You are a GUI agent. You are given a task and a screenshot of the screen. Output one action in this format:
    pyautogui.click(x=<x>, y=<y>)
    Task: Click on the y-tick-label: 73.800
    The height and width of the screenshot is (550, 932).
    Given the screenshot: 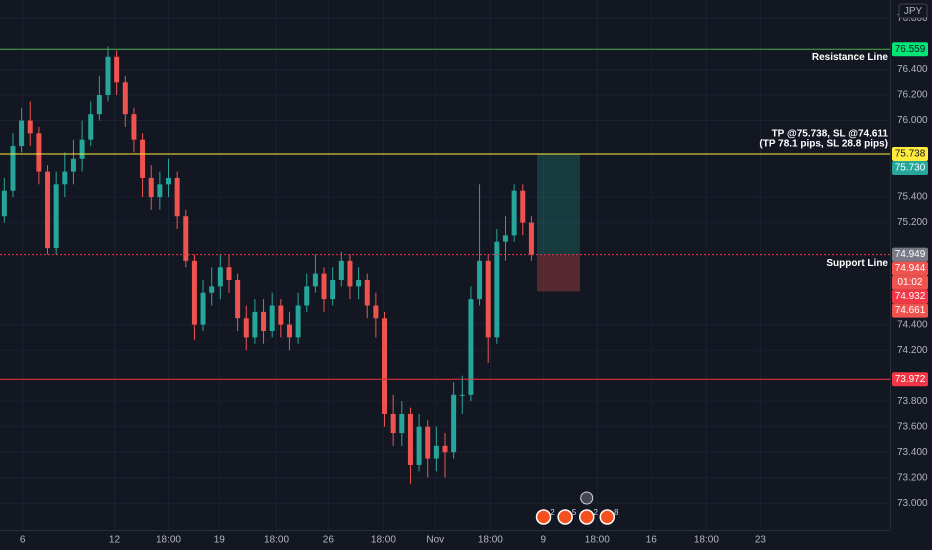 What is the action you would take?
    pyautogui.click(x=912, y=401)
    